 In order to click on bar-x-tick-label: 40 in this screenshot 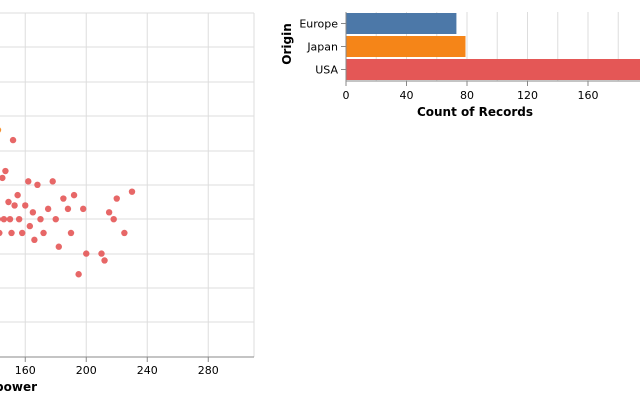, I will do `click(407, 95)`.